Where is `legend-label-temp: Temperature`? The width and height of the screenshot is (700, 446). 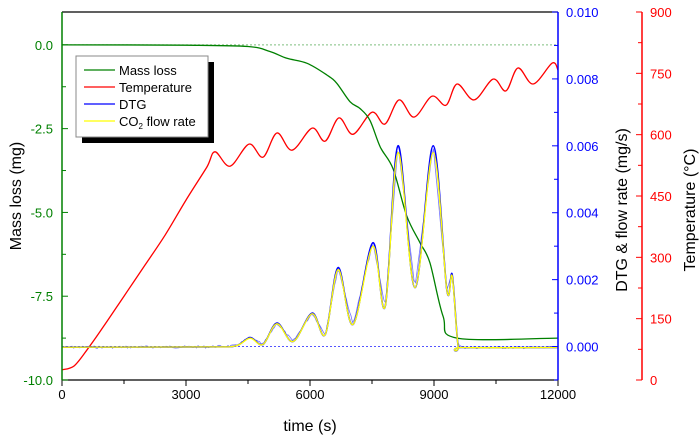
legend-label-temp: Temperature is located at coordinates (155, 87).